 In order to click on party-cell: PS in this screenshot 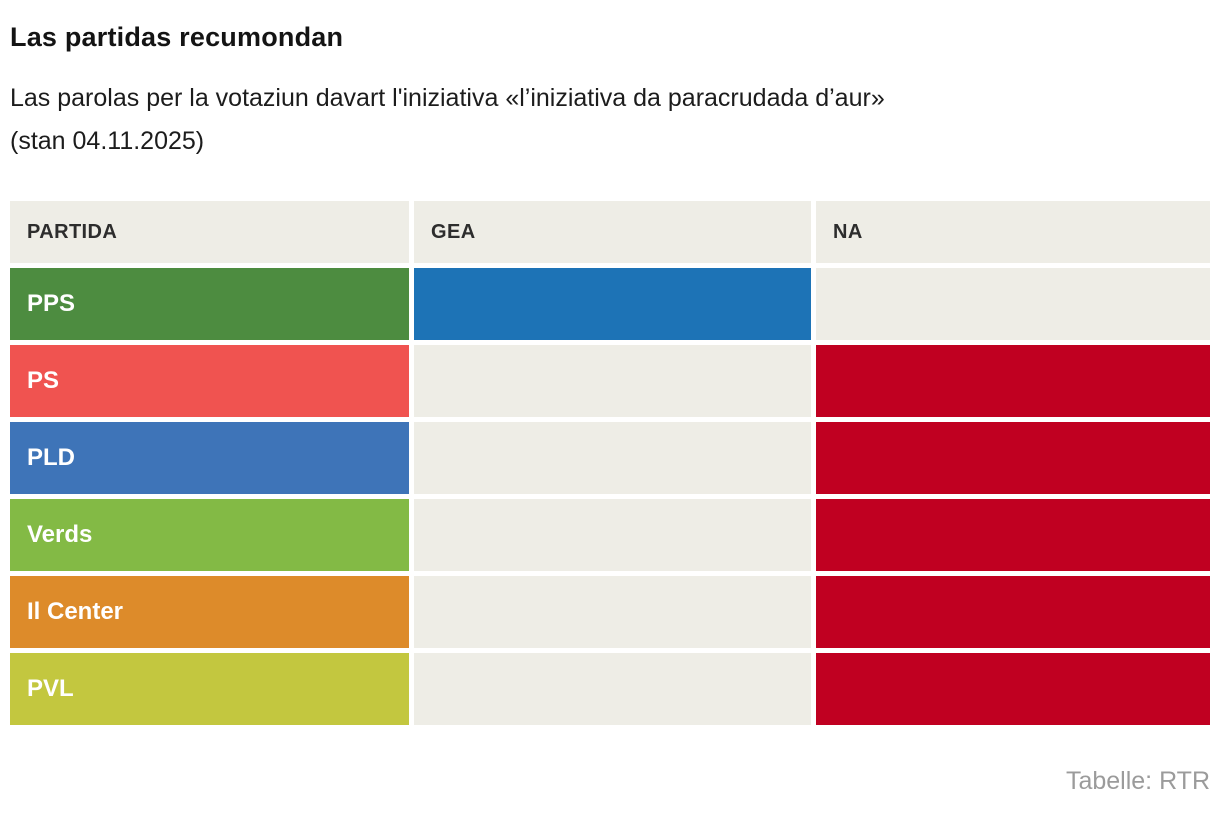, I will do `click(209, 381)`.